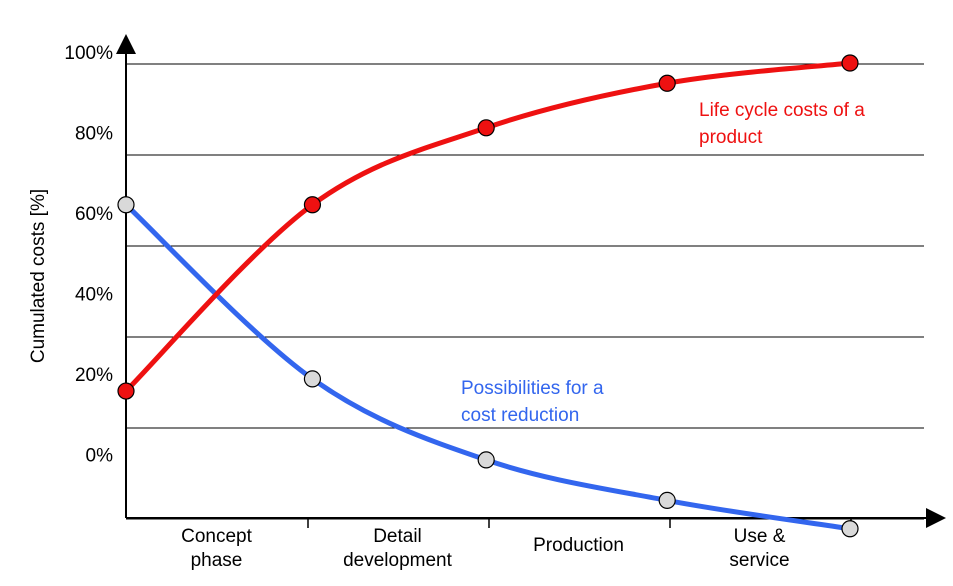 This screenshot has width=953, height=586. I want to click on y-tick-label: 20%, so click(94, 375).